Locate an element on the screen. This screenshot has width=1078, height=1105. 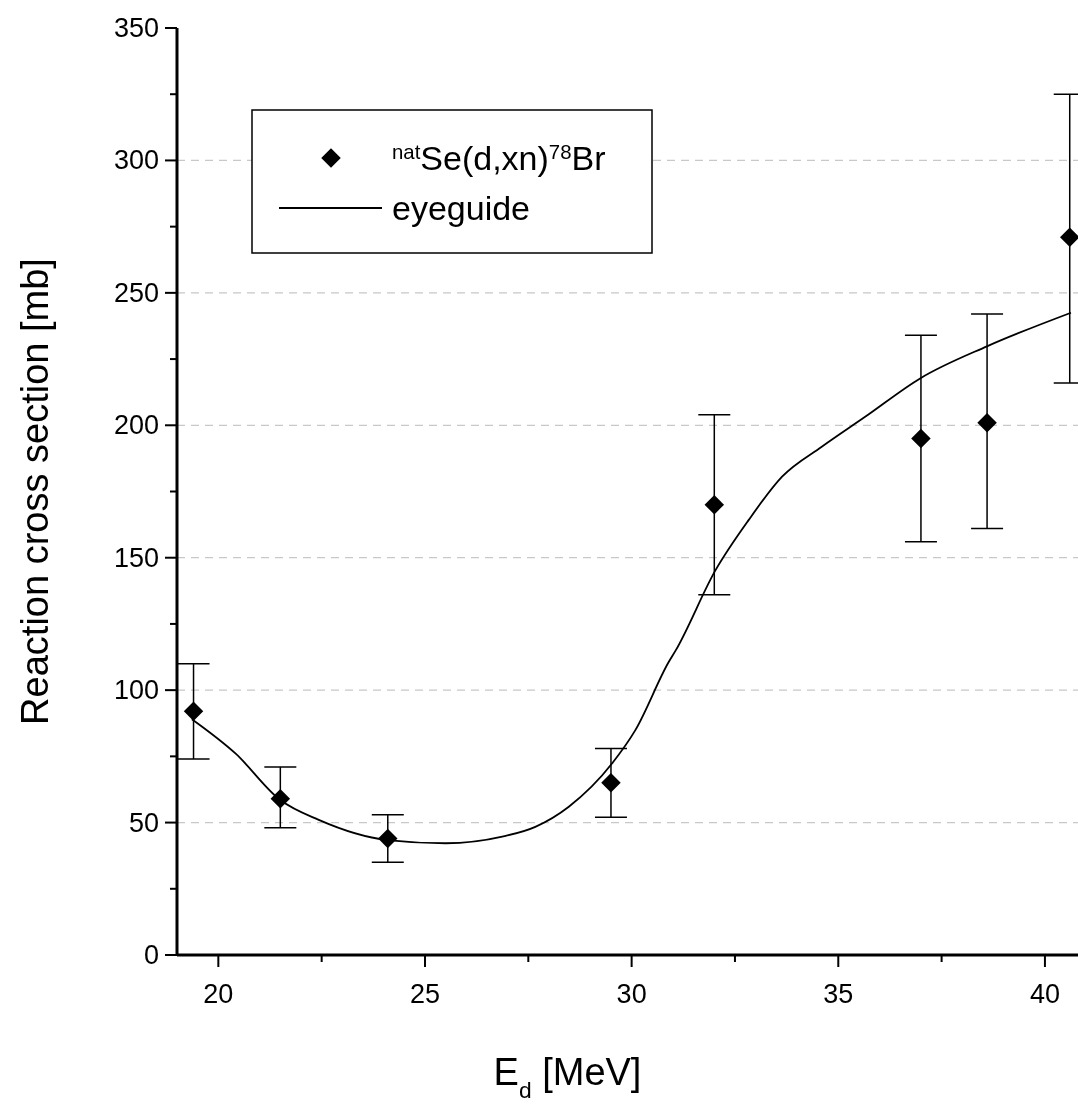
x-axis-title: E$_{d}$ [MeV] is located at coordinates (567, 1077).